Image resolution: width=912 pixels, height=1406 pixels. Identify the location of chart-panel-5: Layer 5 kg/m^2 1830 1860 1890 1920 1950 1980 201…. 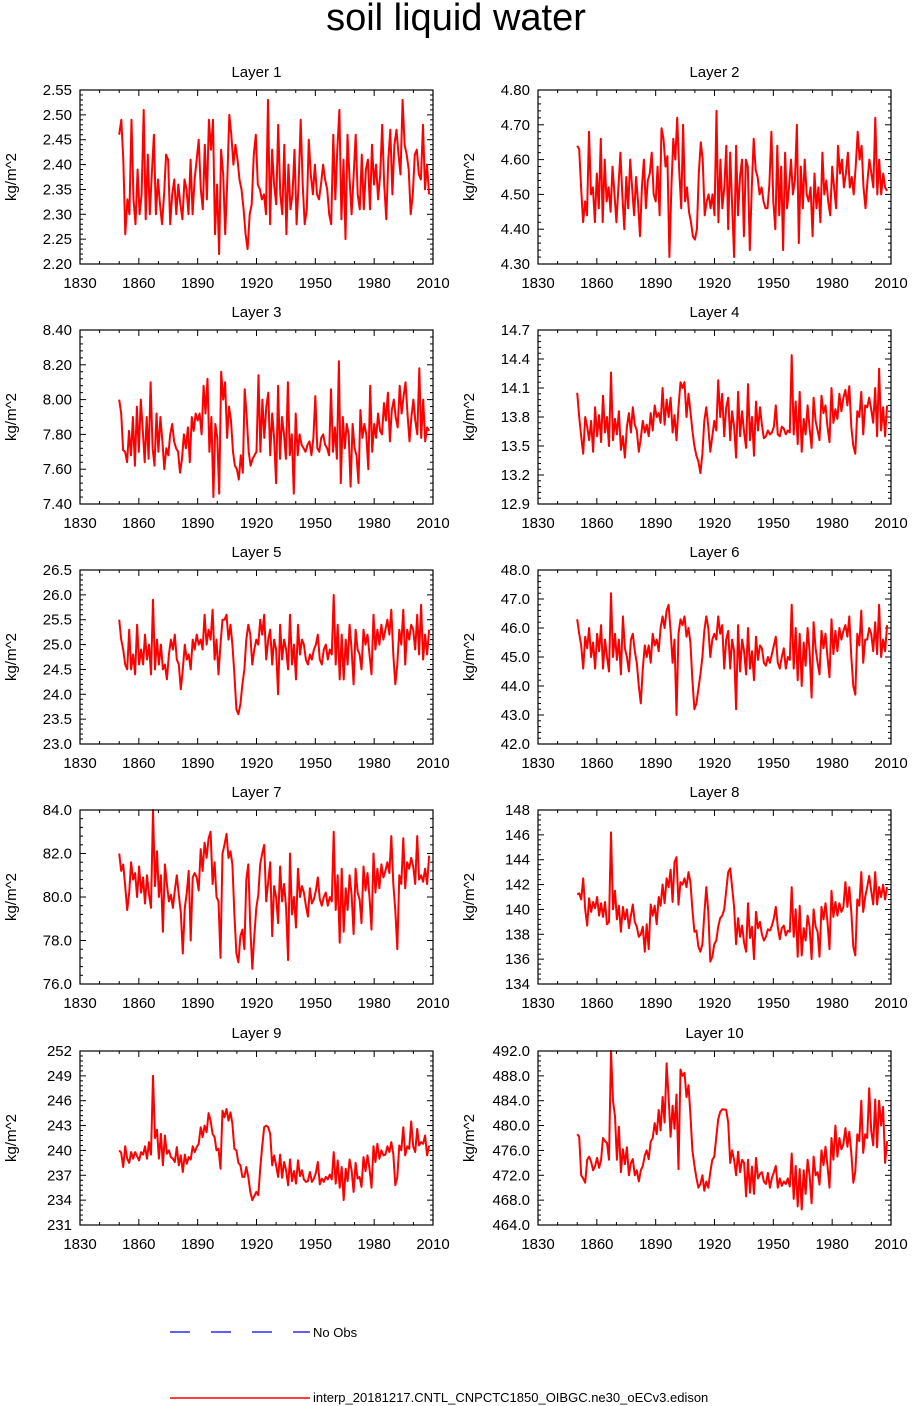
(226, 658).